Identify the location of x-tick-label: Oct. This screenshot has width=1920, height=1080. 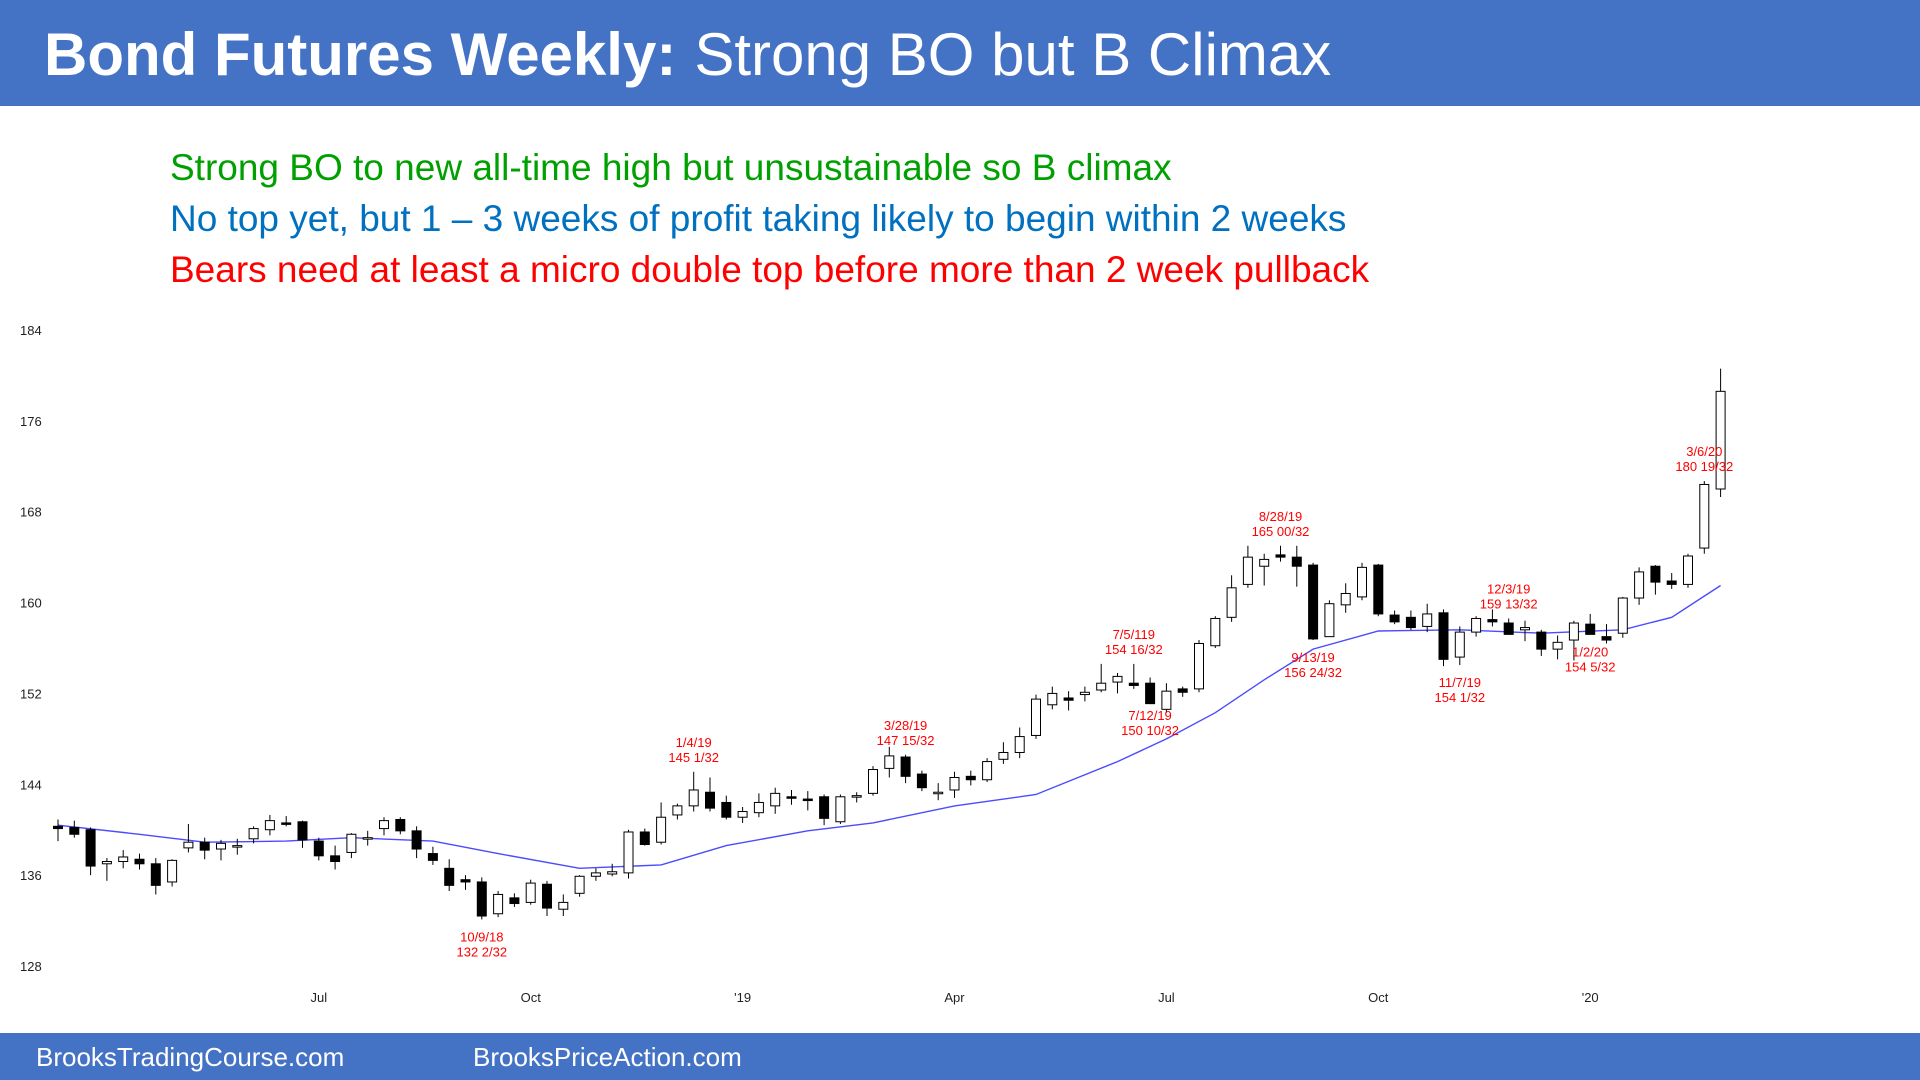
(1378, 997).